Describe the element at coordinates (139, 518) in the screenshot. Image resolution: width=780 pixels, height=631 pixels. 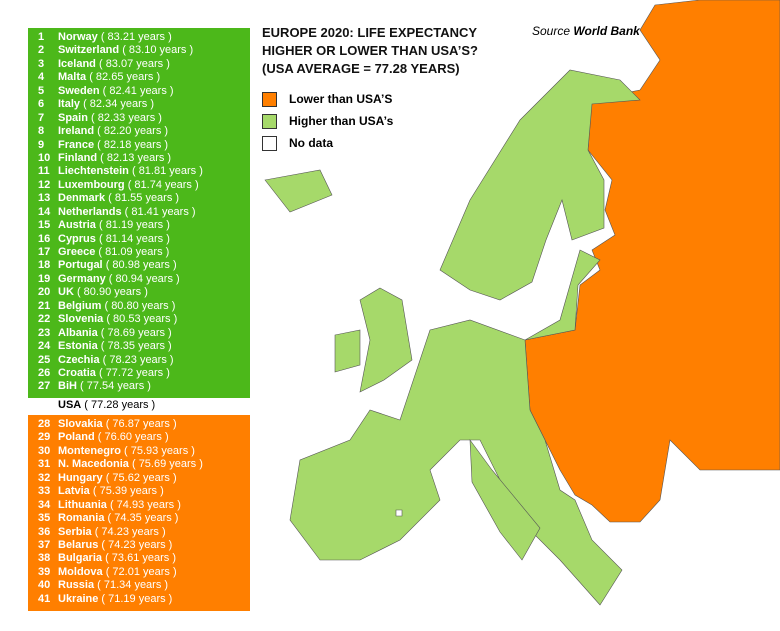
I see `list-row: 35 Romania ( 74.35 years )` at that location.